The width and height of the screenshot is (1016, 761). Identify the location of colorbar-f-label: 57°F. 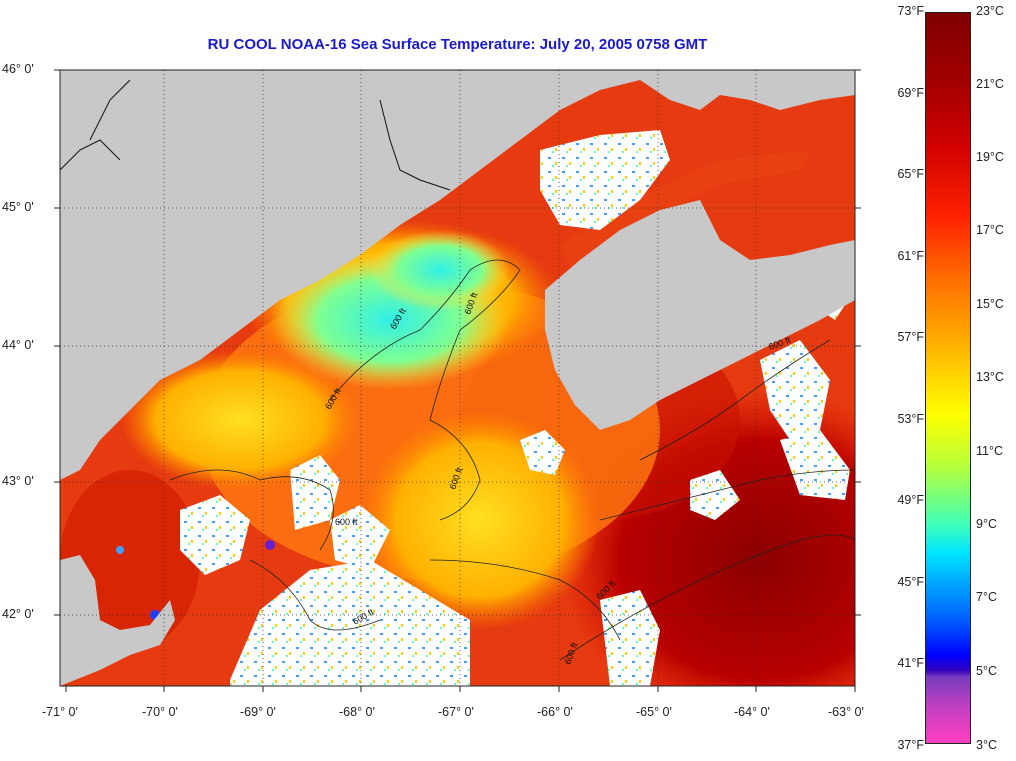
(910, 337).